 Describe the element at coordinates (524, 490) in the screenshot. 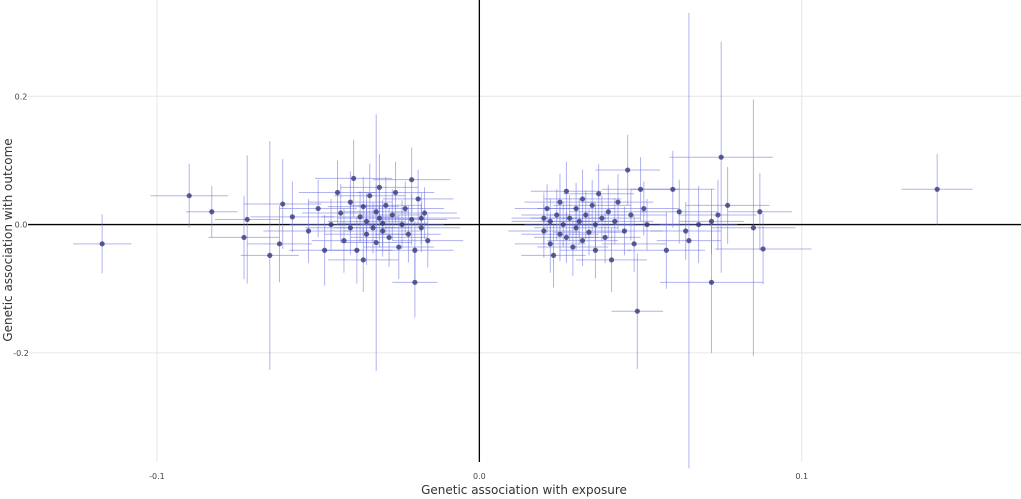

I see `x-axis-title: Genetic association with exposure` at that location.